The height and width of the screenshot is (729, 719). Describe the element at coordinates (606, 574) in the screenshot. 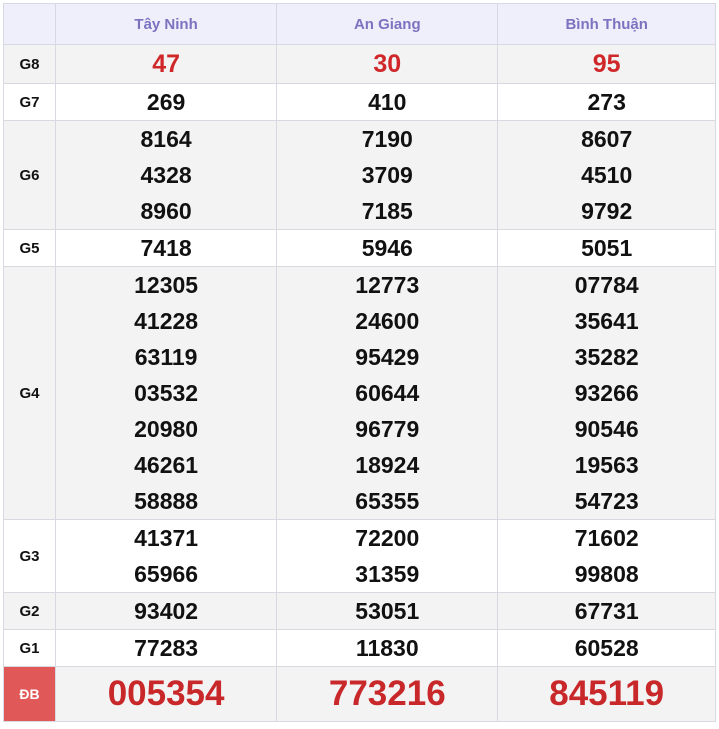

I see `prize-number: 99808` at that location.